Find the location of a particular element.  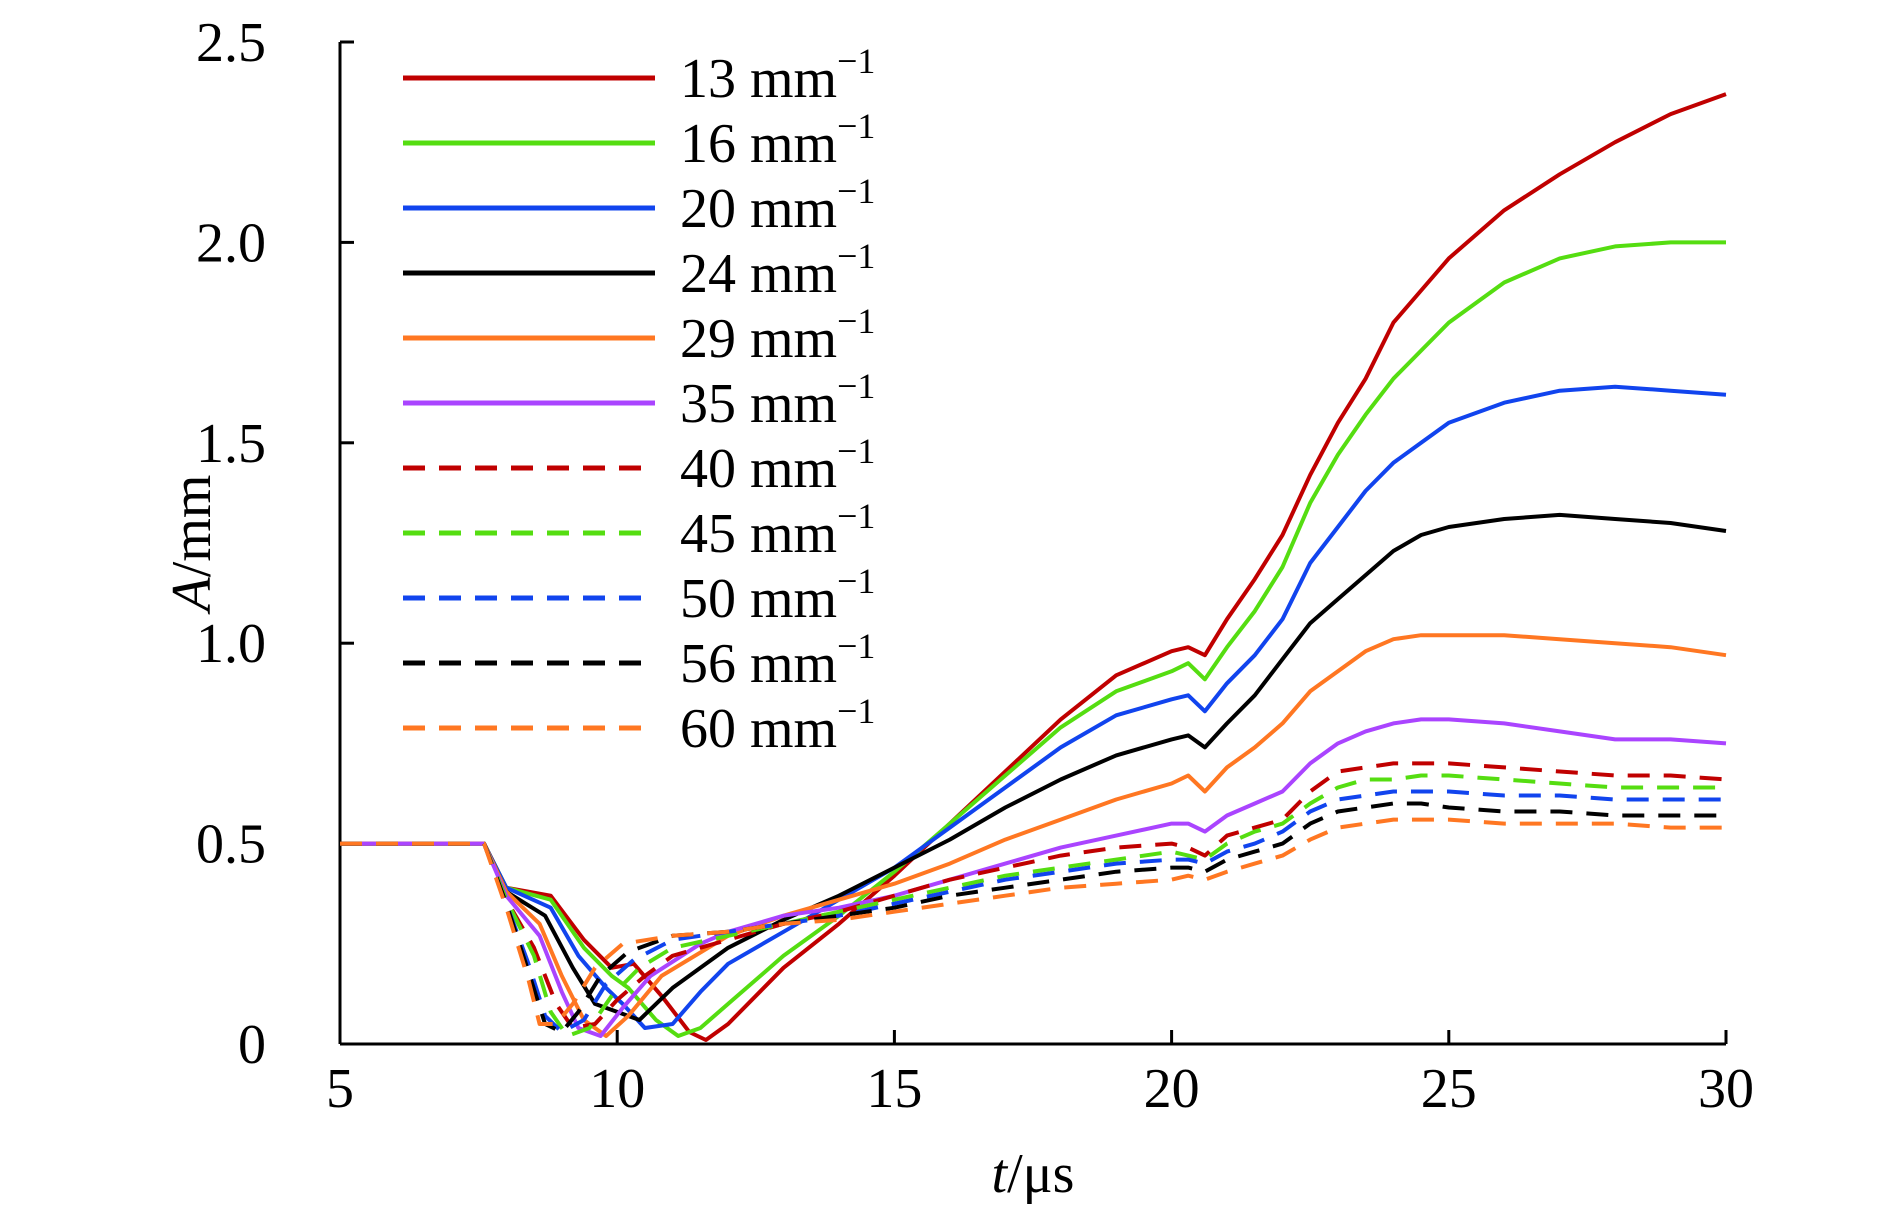

x-axis-variable: t is located at coordinates (1000, 1174).